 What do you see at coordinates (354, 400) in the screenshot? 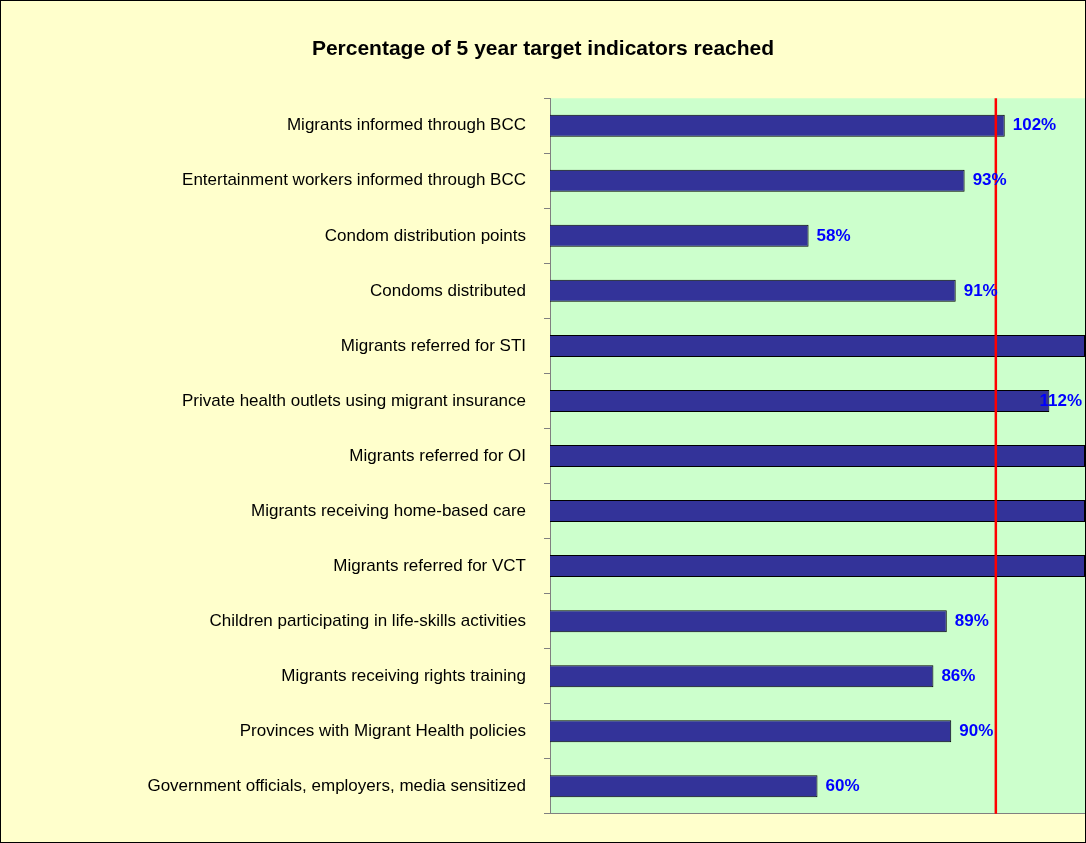
I see `y-tick-label: Private health outlets using migrant insurance` at bounding box center [354, 400].